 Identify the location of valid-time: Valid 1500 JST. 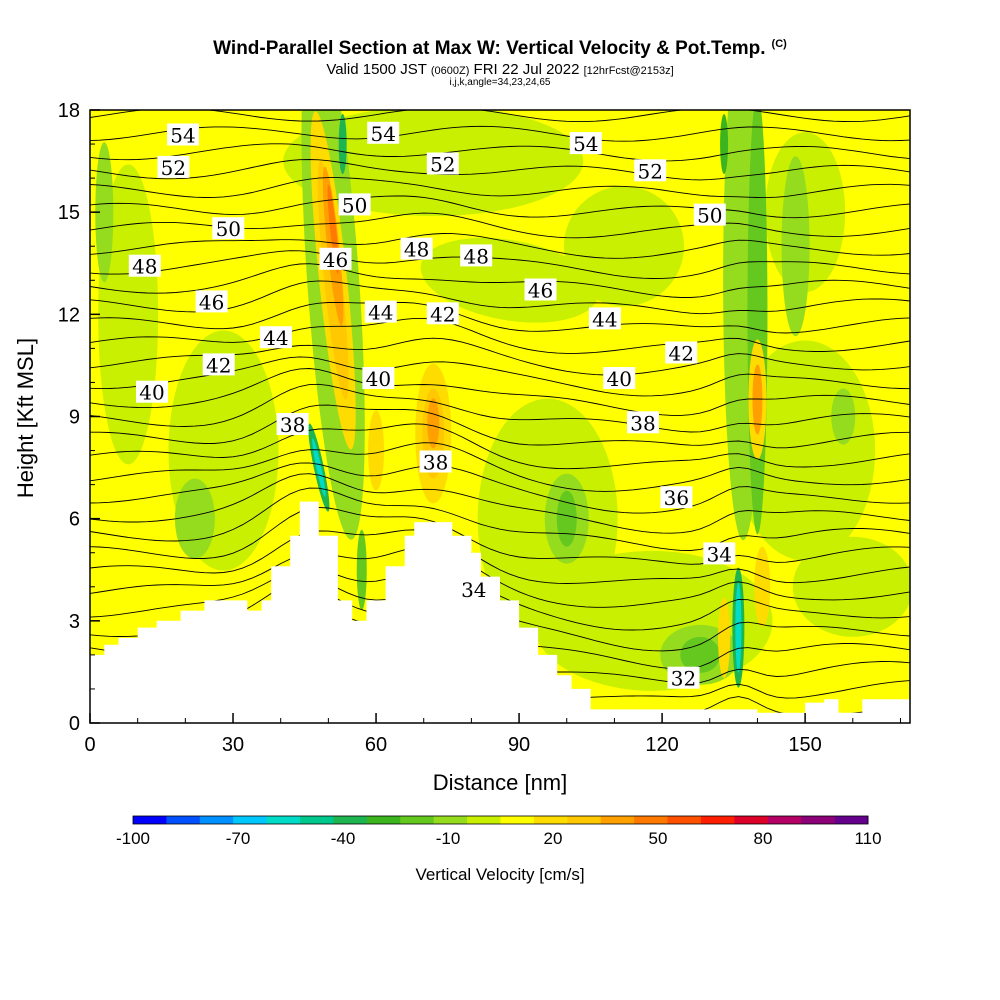
(376, 69).